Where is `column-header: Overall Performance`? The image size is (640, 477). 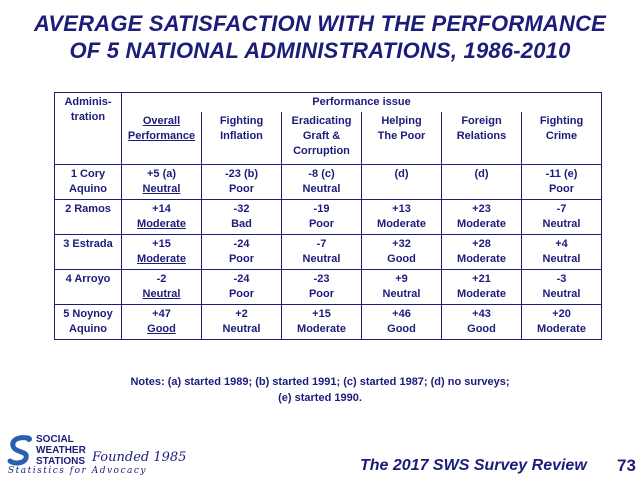 column-header: Overall Performance is located at coordinates (161, 138).